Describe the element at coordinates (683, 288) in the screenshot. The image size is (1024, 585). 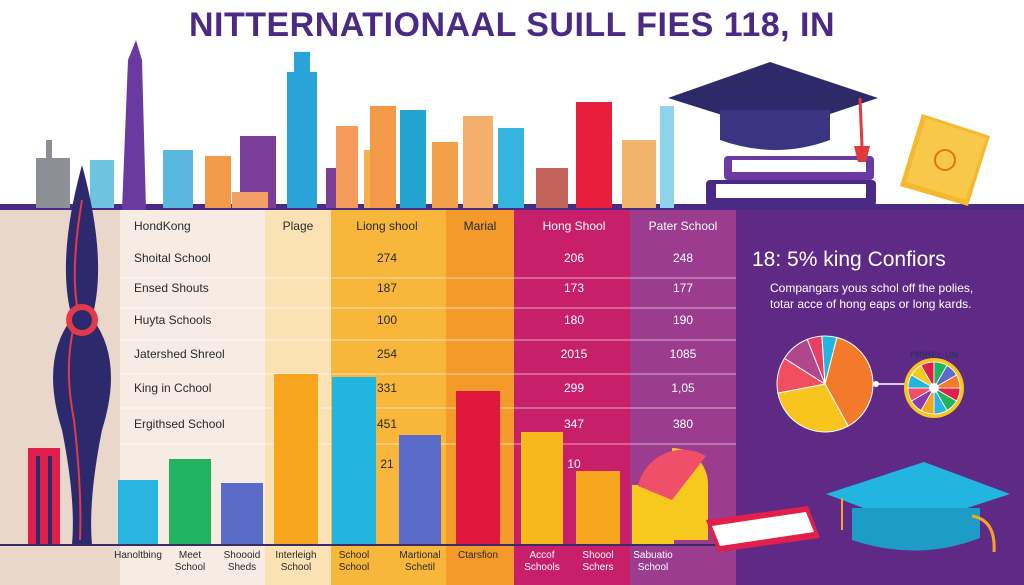
I see `table-cell: 177` at that location.